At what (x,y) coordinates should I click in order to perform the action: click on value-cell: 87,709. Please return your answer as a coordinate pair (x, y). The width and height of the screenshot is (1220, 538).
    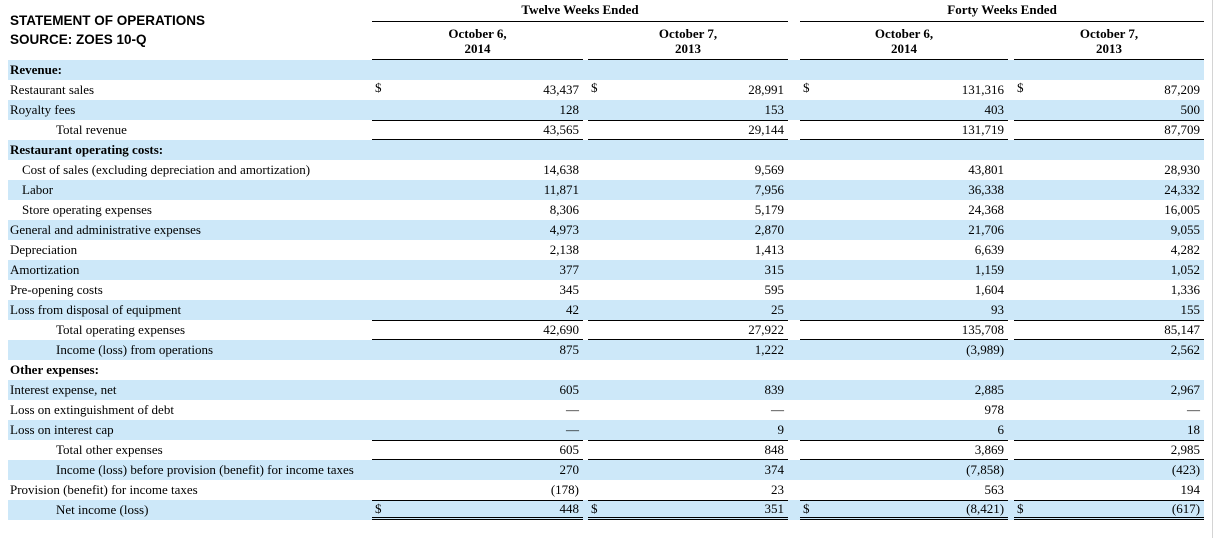
    Looking at the image, I should click on (1109, 130).